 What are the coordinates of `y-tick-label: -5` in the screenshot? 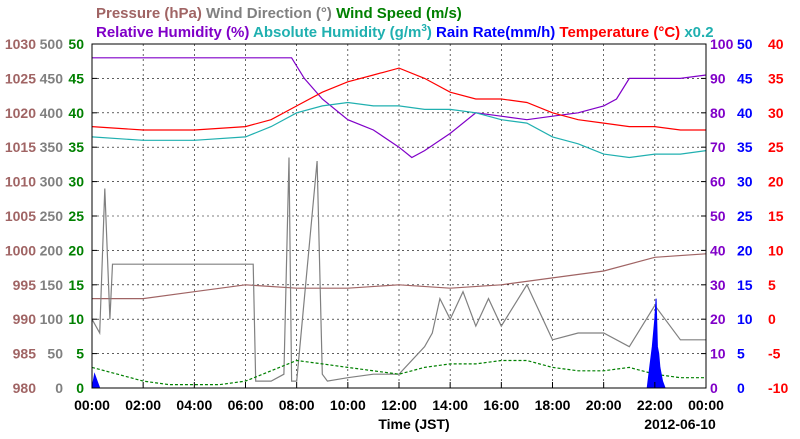 It's located at (774, 354).